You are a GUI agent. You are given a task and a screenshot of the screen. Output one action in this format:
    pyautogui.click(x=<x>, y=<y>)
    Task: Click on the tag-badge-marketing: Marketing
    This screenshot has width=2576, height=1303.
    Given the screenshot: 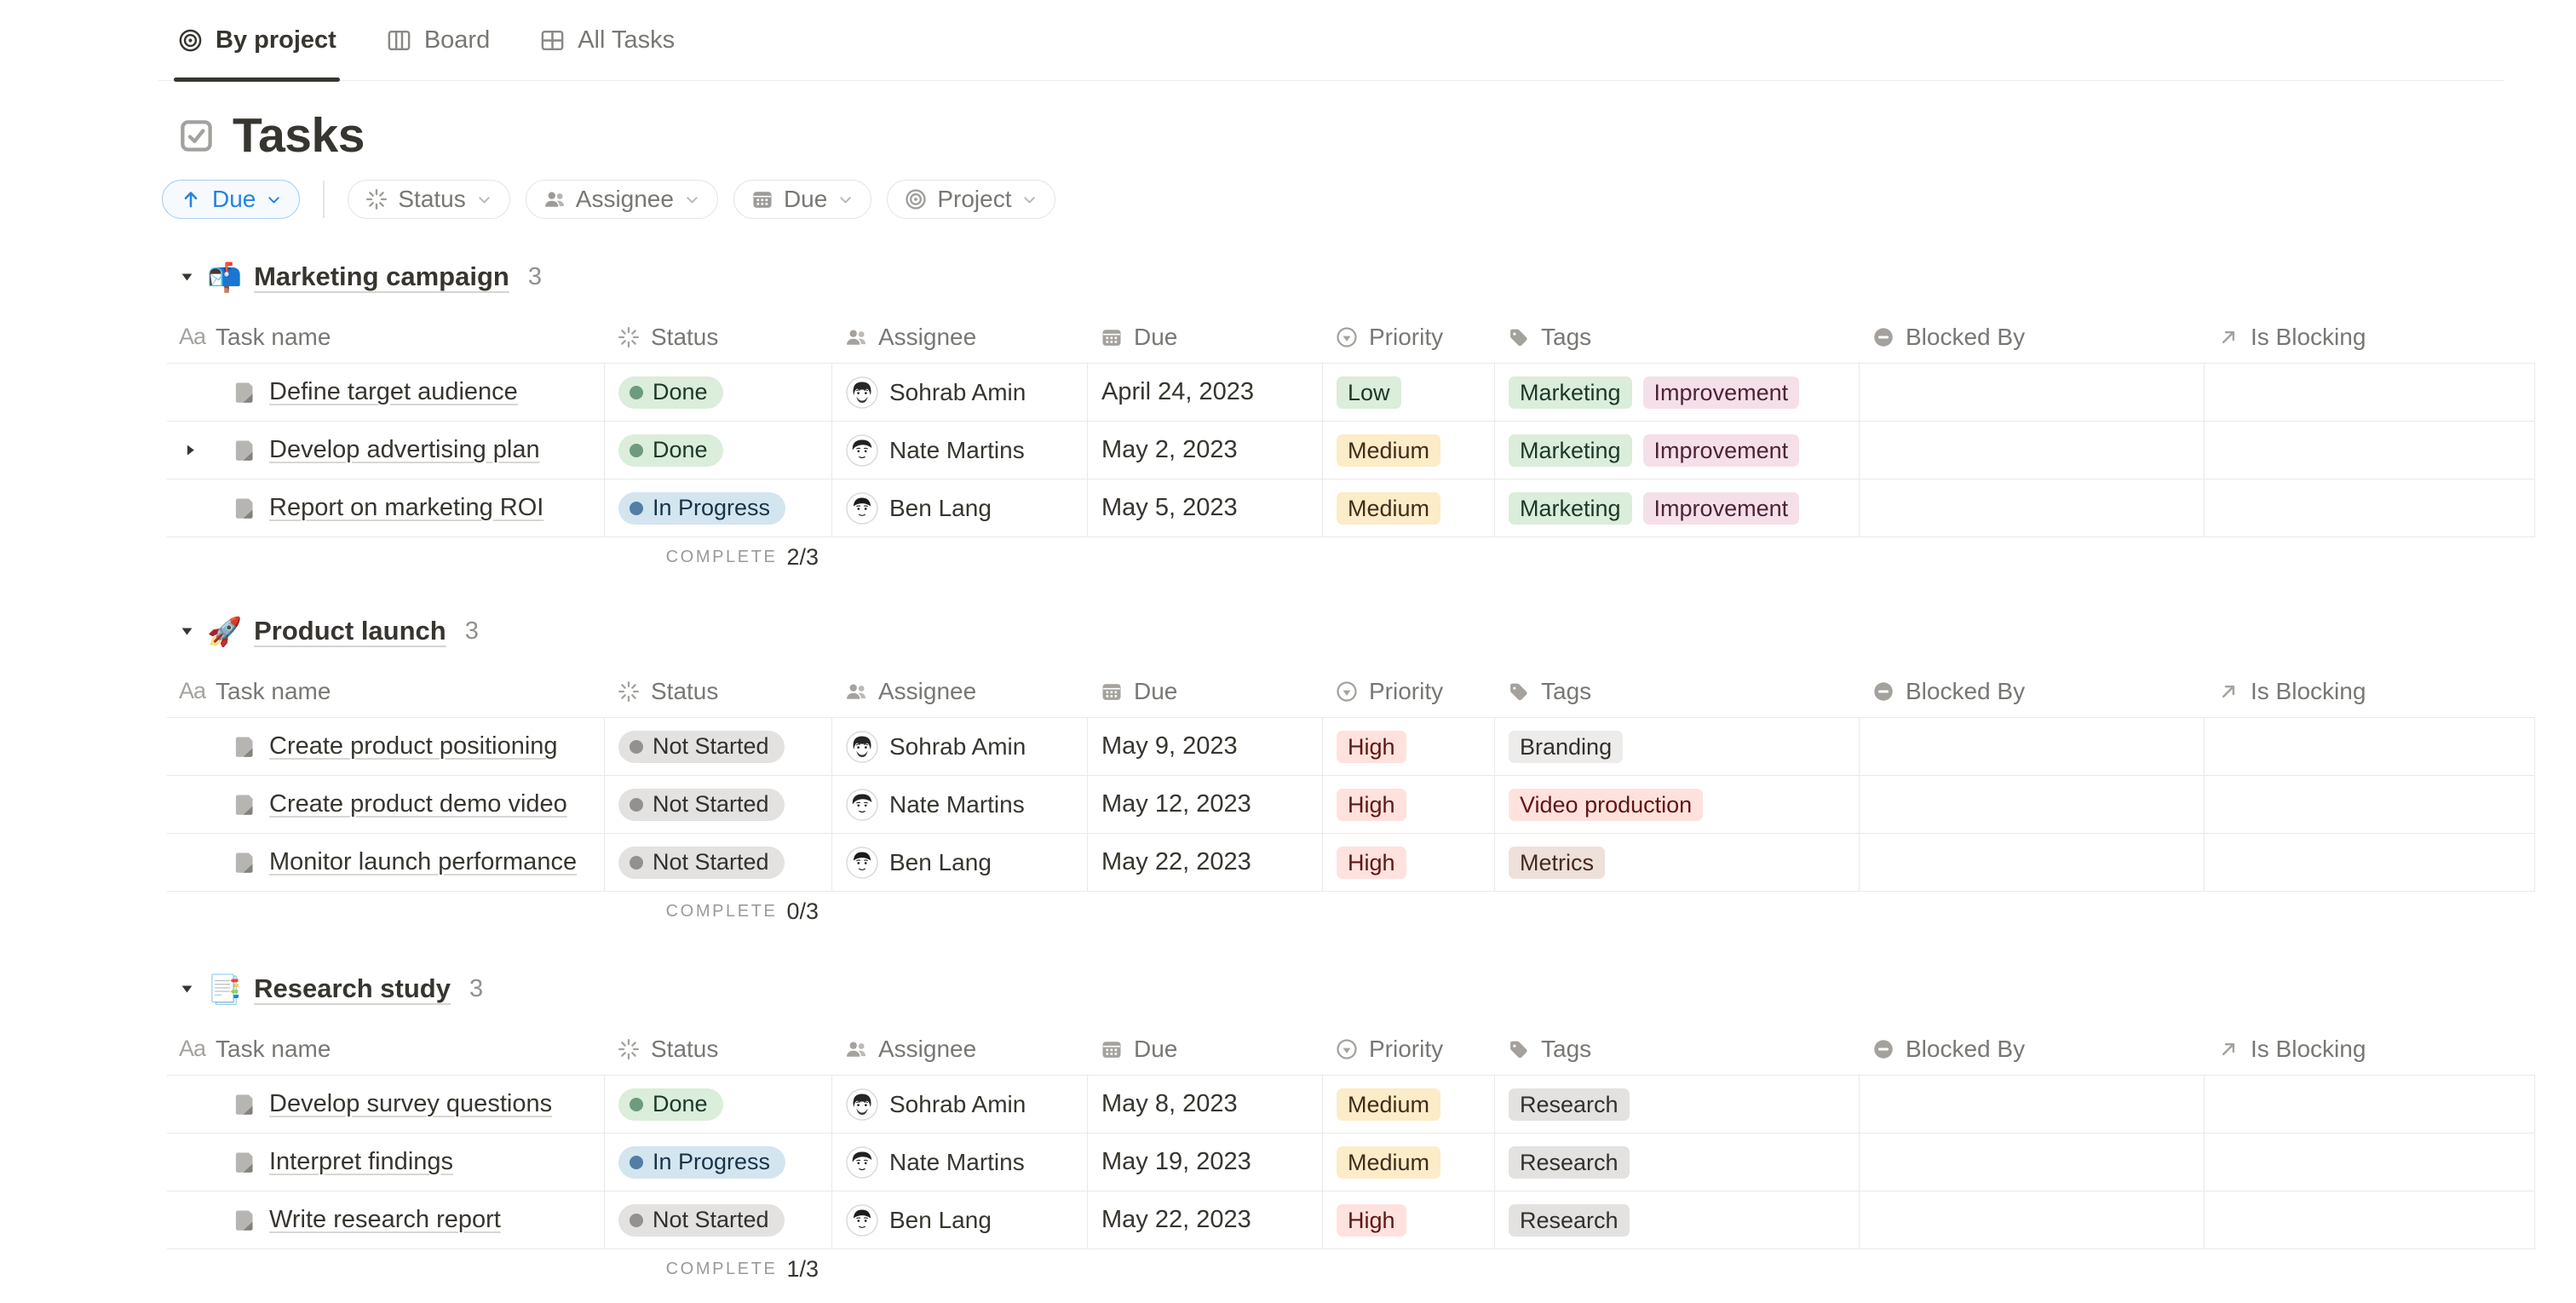 What is the action you would take?
    pyautogui.click(x=1571, y=392)
    